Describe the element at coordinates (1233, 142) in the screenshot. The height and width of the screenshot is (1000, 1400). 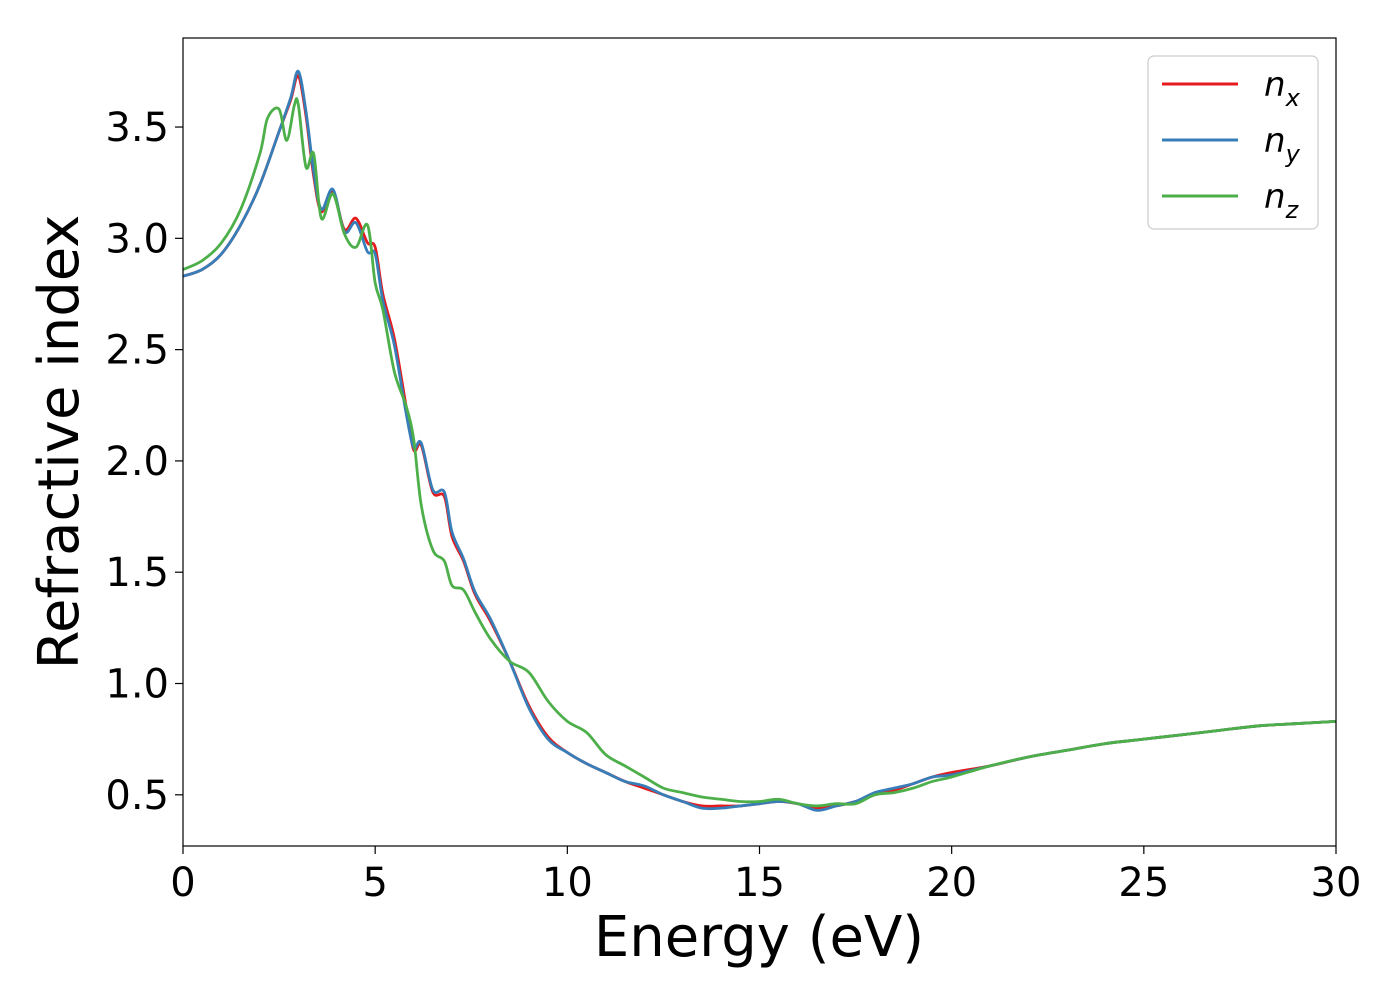
I see `legend-box` at that location.